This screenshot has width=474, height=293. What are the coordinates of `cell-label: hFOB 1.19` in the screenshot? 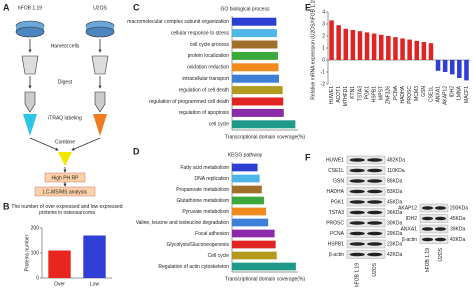 It's located at (30, 8).